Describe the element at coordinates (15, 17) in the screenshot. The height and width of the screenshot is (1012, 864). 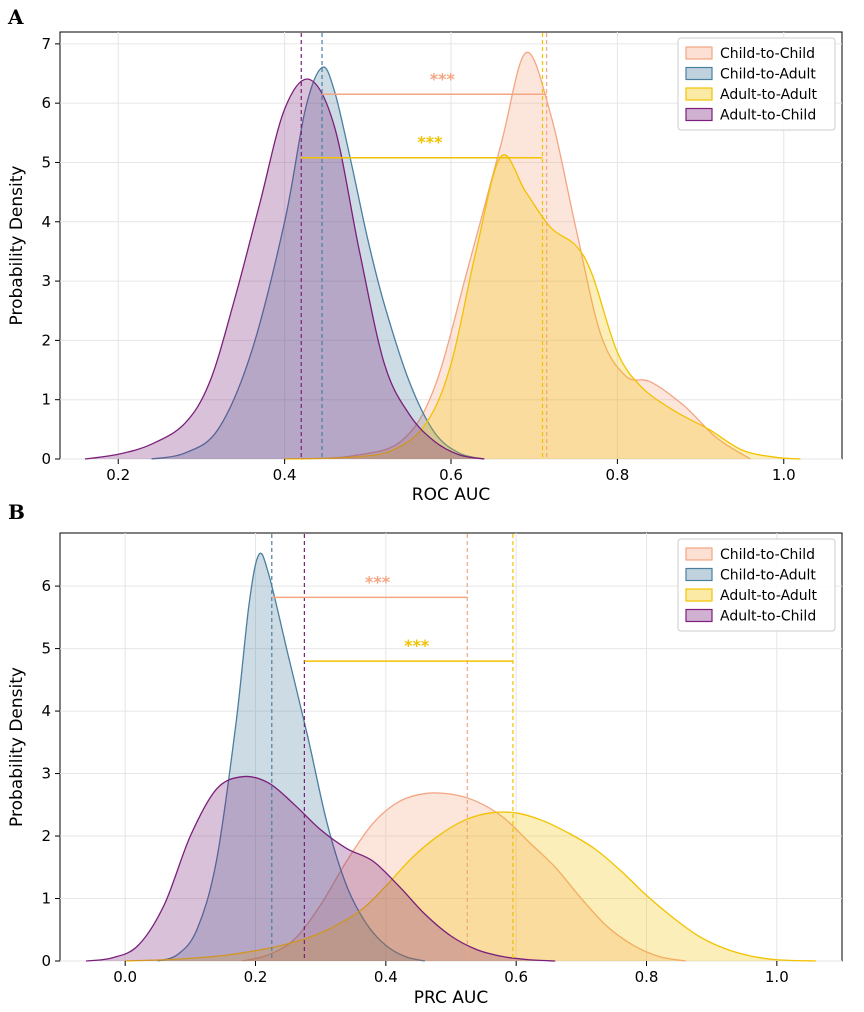
I see `panel-letter-a: A` at that location.